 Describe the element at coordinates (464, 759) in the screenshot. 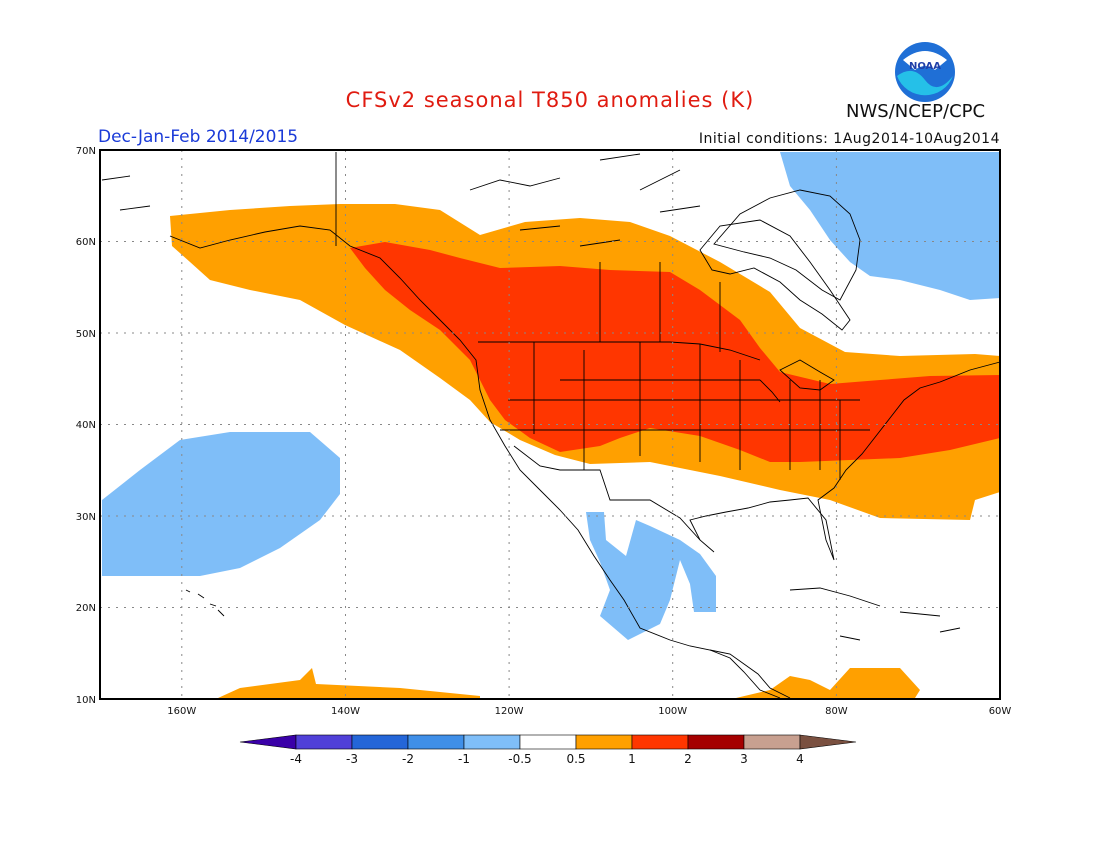

I see `colorbar-label: -1` at that location.